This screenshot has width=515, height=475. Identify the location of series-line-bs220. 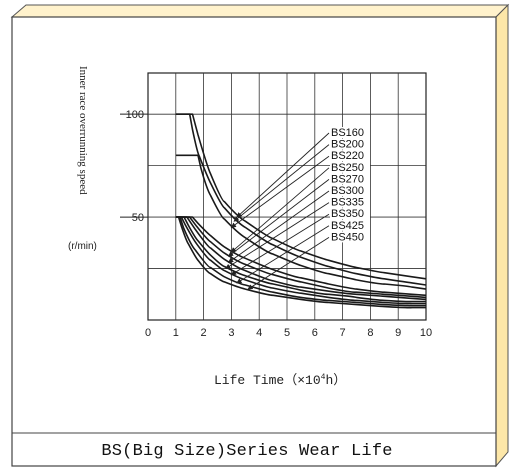
(301, 222).